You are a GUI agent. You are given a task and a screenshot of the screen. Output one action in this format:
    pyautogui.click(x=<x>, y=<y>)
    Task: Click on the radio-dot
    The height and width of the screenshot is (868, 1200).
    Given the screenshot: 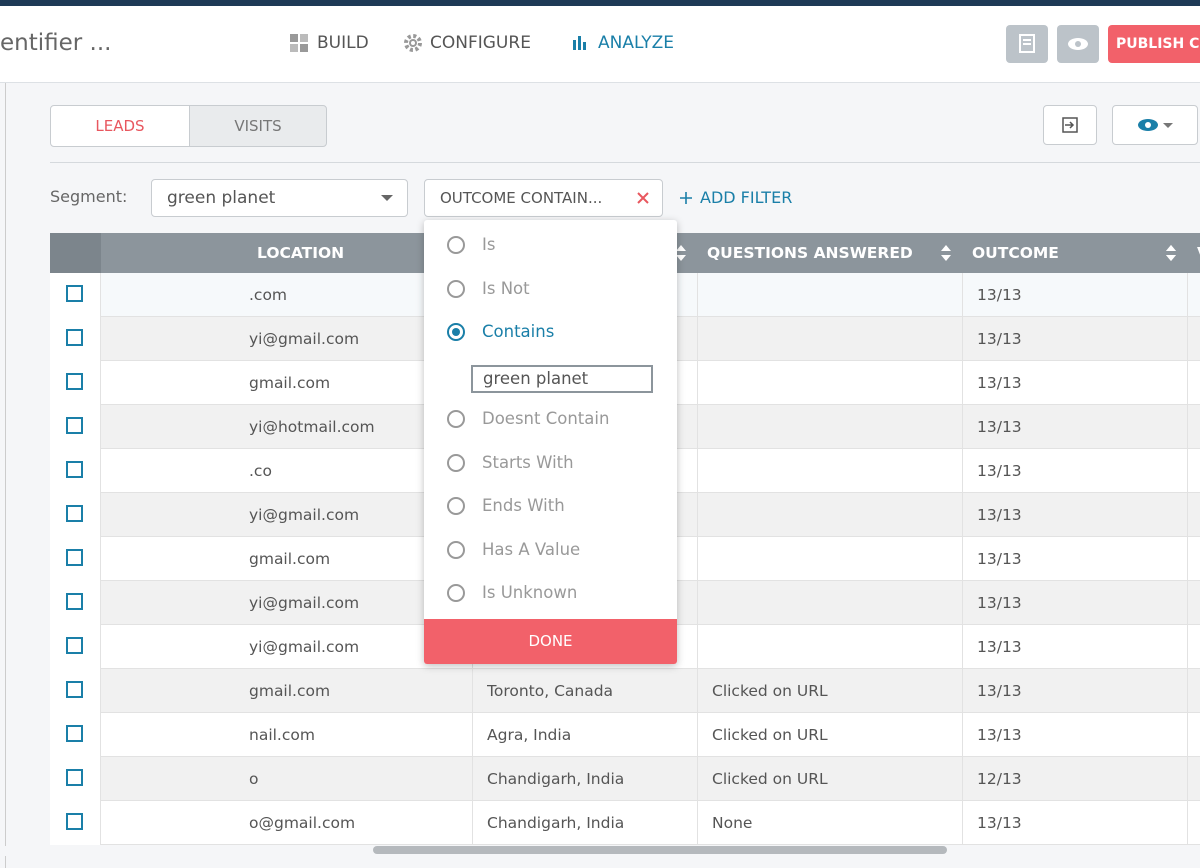 What is the action you would take?
    pyautogui.click(x=456, y=332)
    